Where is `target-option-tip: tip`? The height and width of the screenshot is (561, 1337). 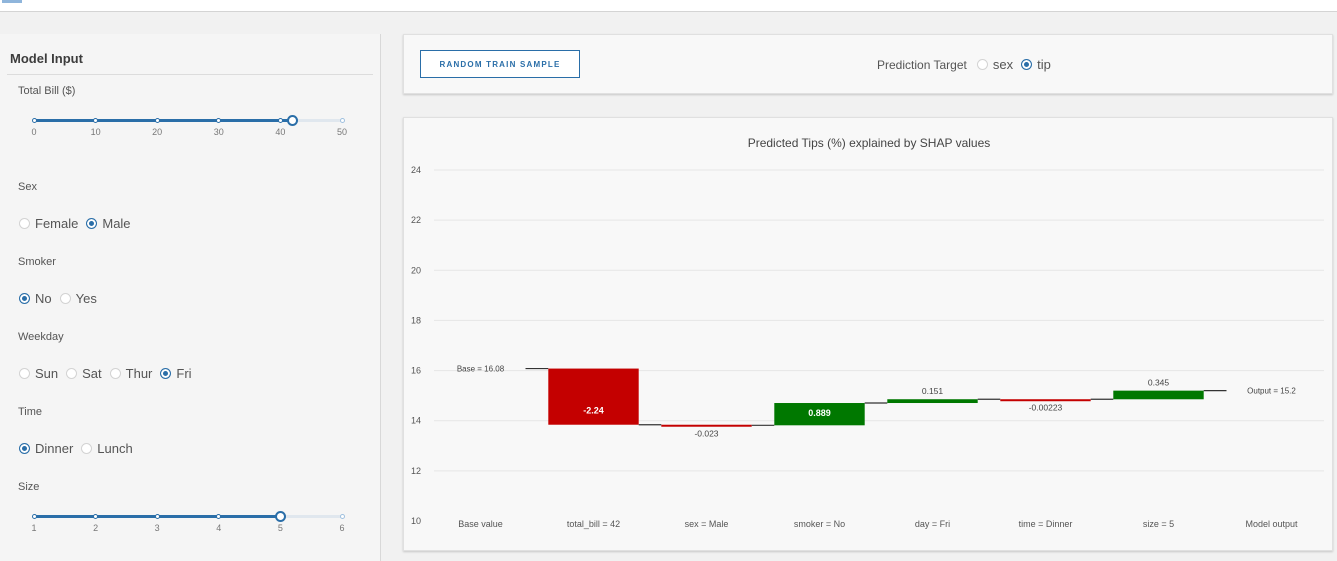 target-option-tip: tip is located at coordinates (1036, 64).